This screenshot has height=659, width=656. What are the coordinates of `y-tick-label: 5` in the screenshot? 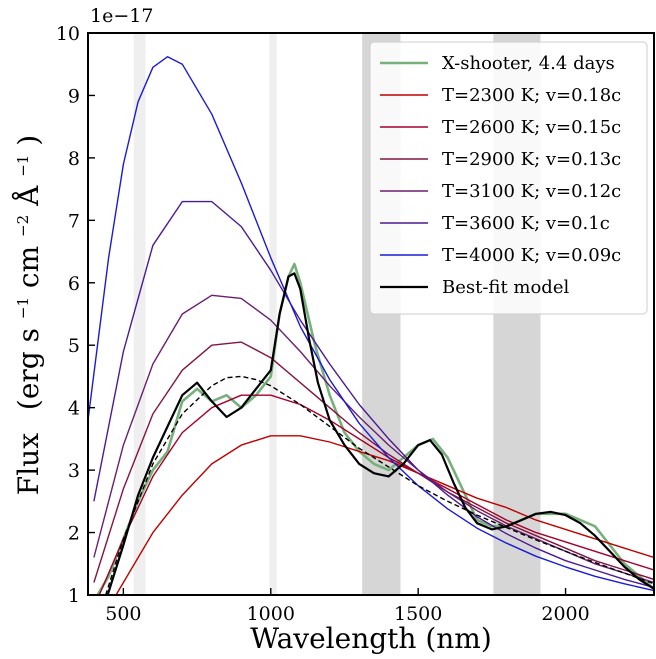 It's located at (74, 346).